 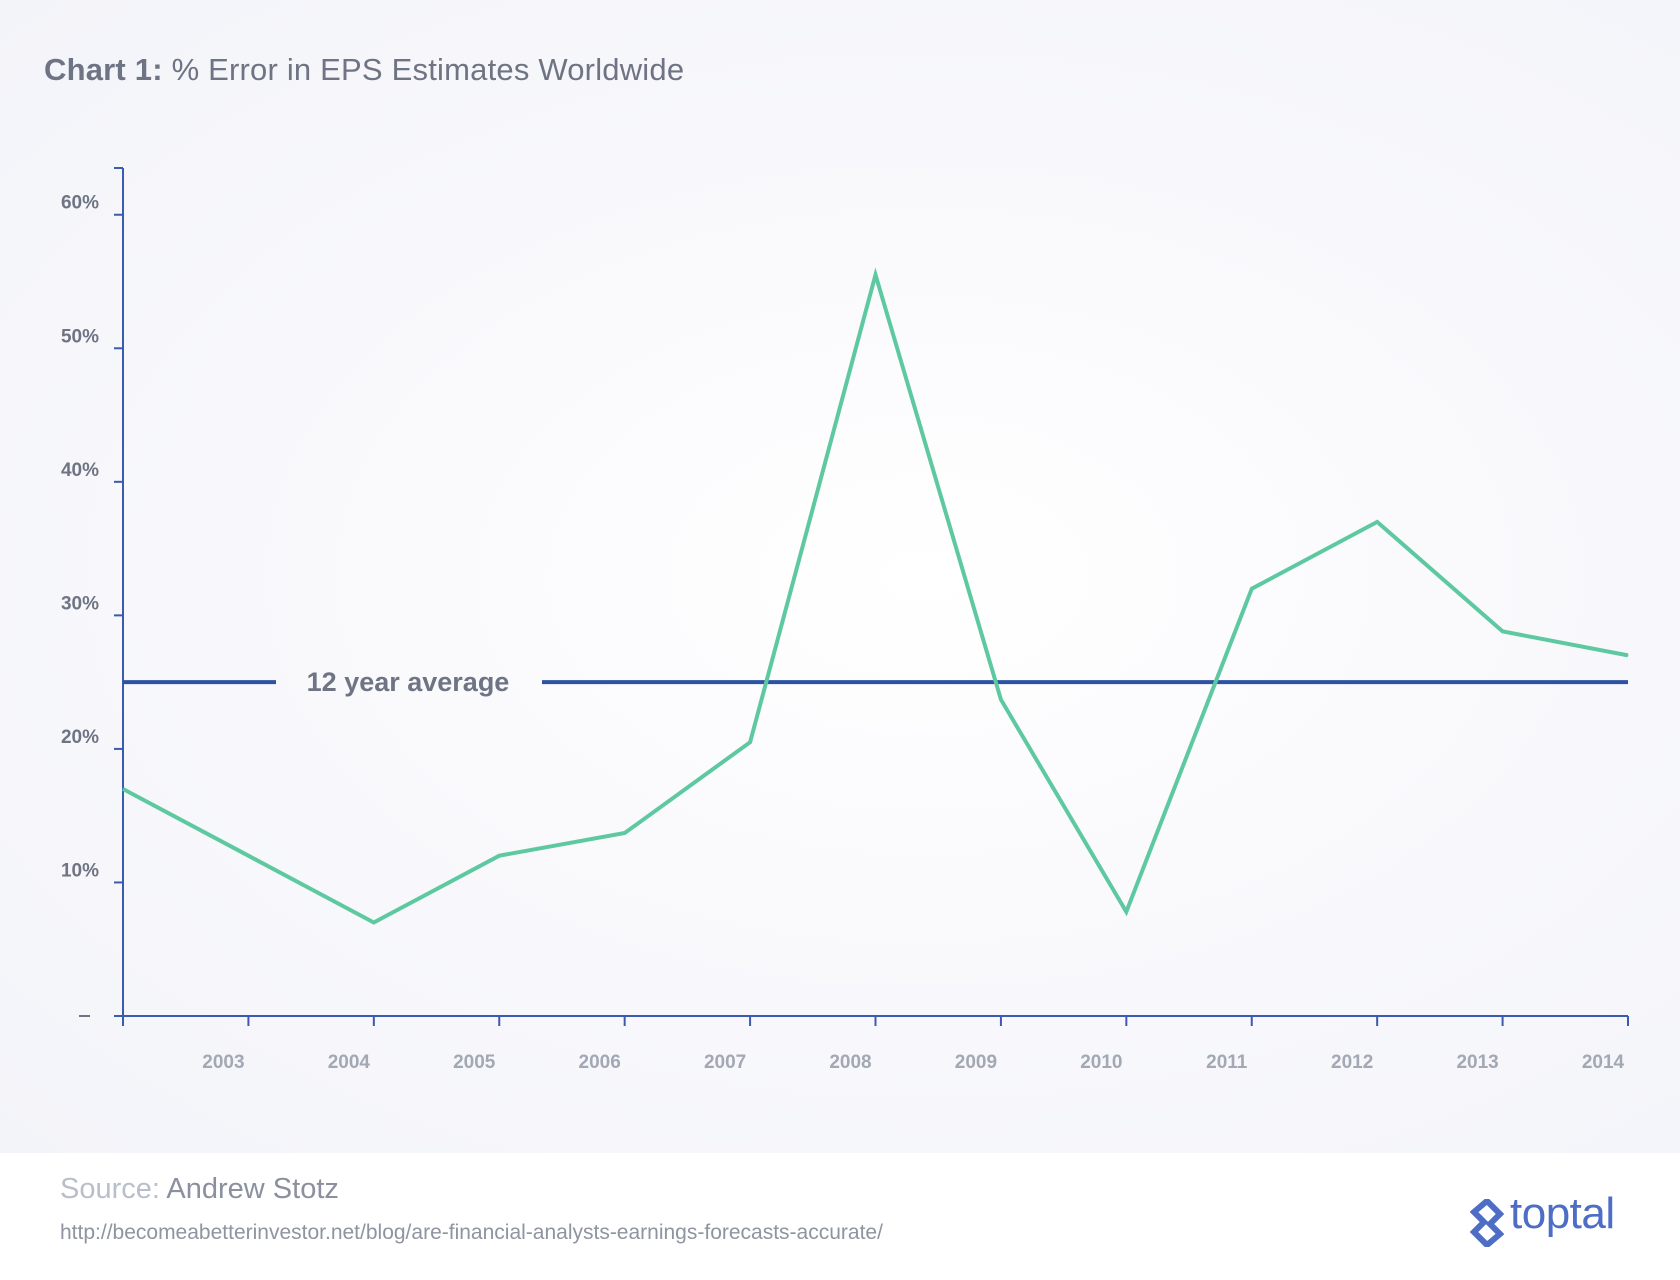 I want to click on source-label: Source:, so click(x=110, y=1189).